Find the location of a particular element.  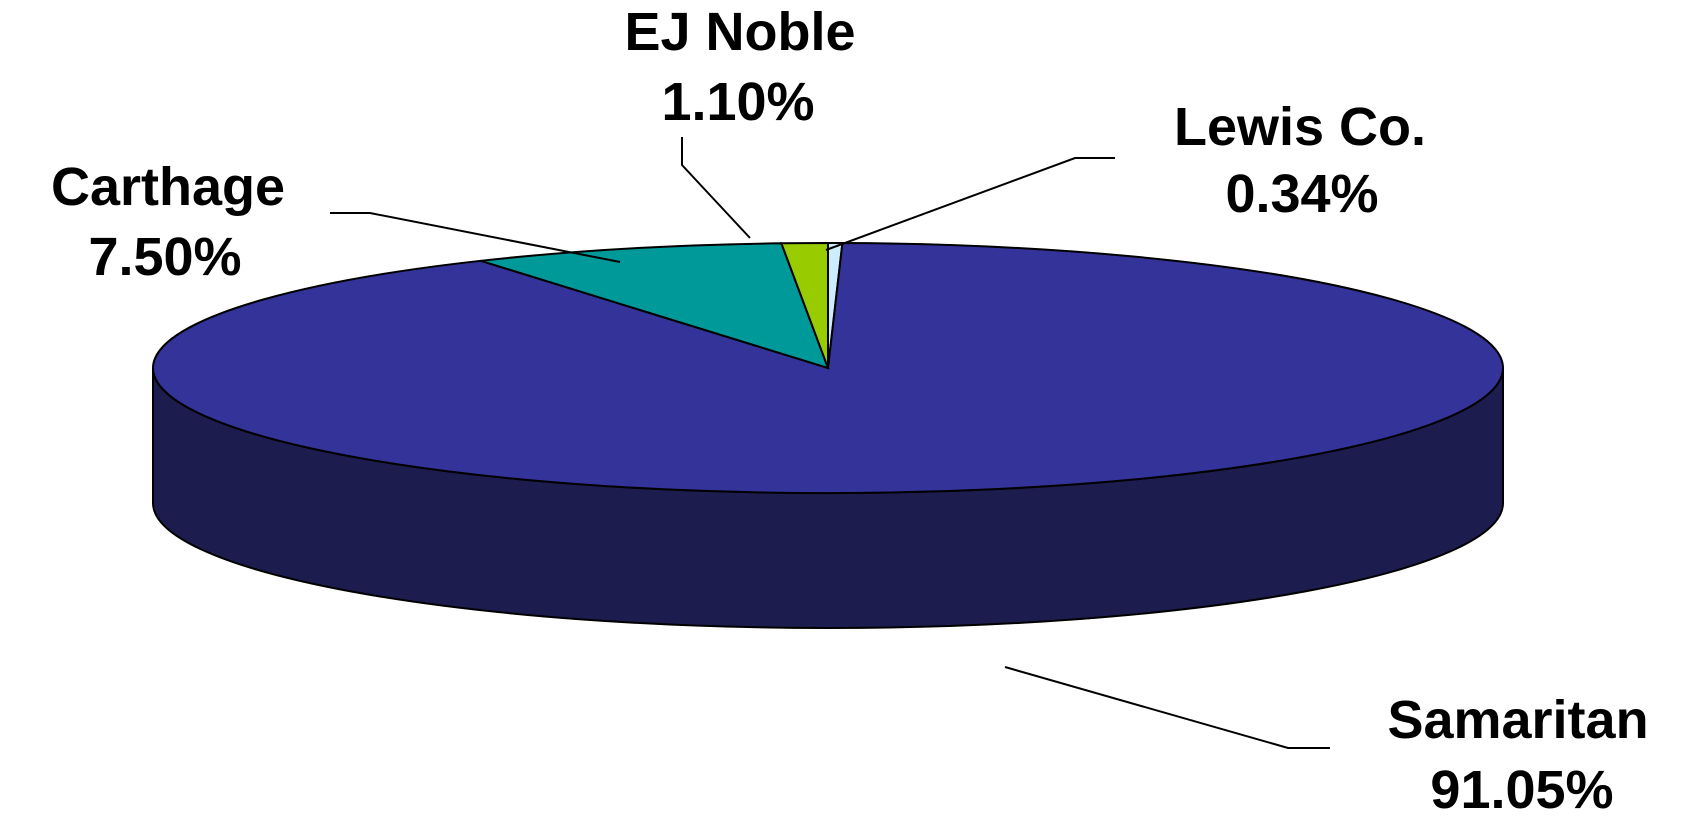

label-lewis-co: Lewis Co. is located at coordinates (1300, 127).